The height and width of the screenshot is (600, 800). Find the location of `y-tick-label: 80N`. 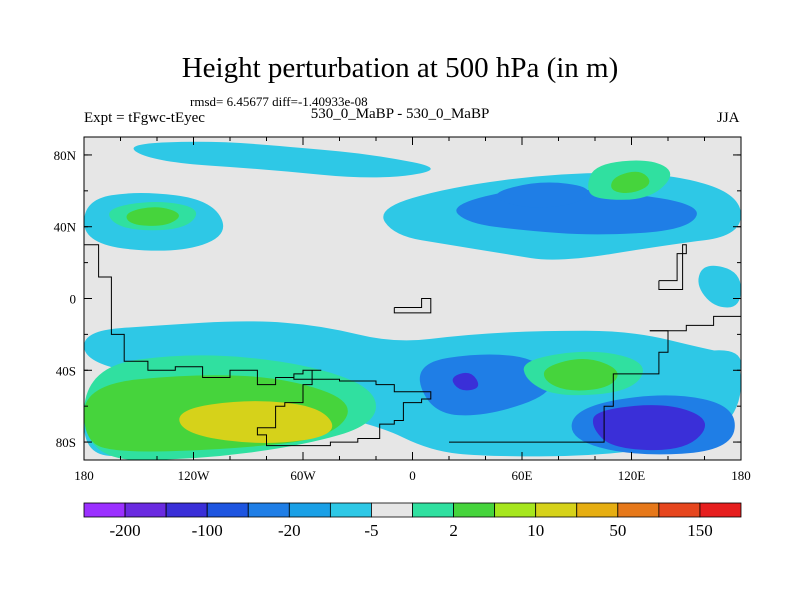

y-tick-label: 80N is located at coordinates (65, 155).